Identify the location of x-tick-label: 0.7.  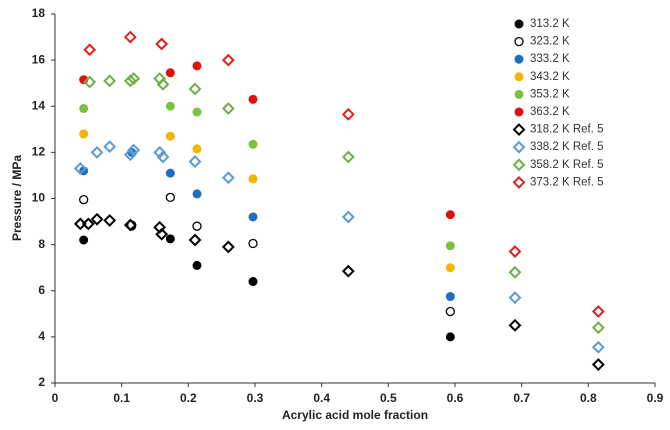
(521, 398).